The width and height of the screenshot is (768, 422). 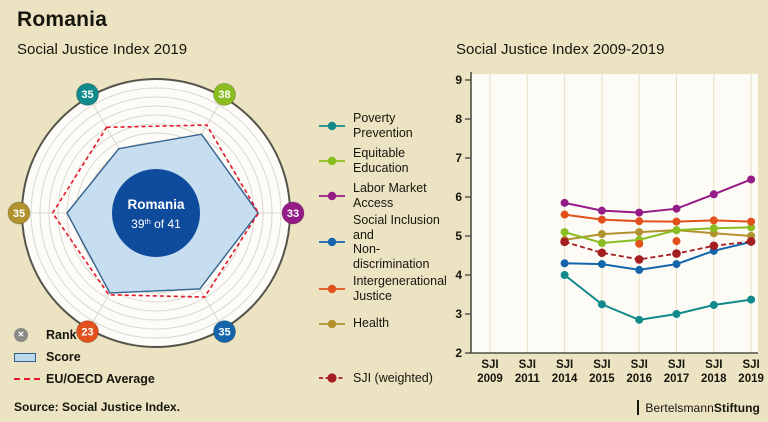 What do you see at coordinates (458, 119) in the screenshot?
I see `y-tick-label: 8` at bounding box center [458, 119].